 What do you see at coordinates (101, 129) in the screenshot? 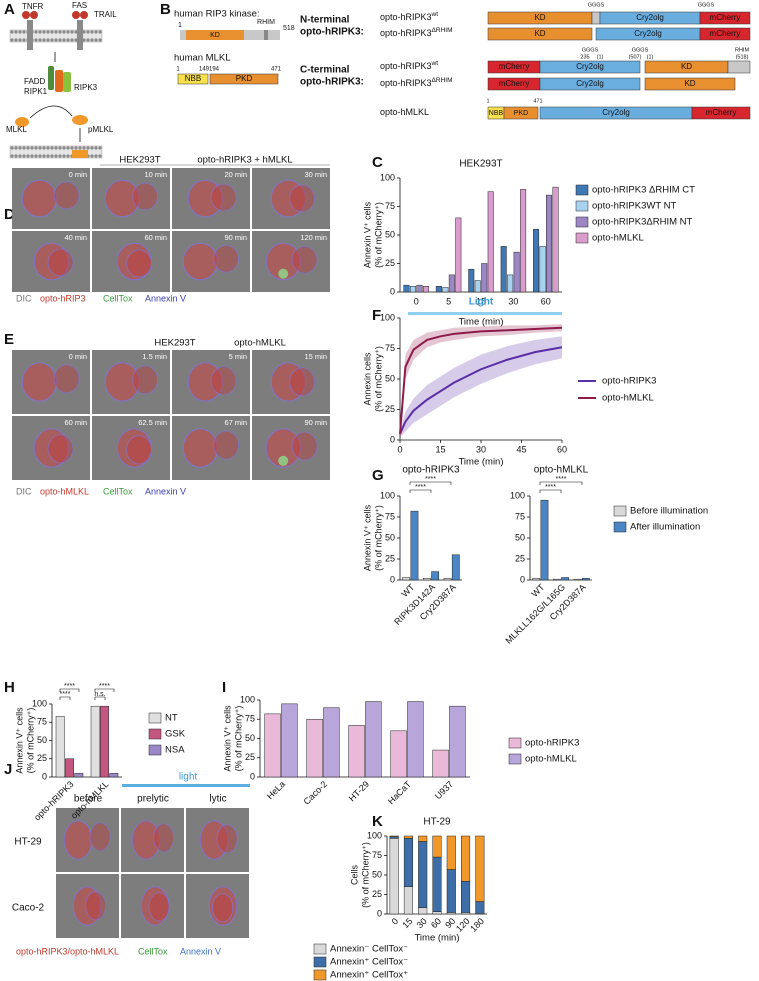
I see `protein-label: pMLKL` at bounding box center [101, 129].